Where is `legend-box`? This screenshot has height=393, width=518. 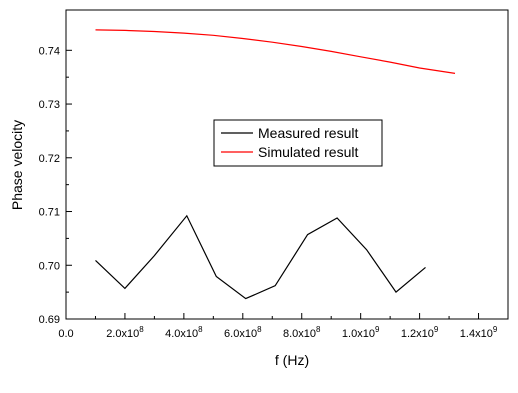
legend-box is located at coordinates (298, 143).